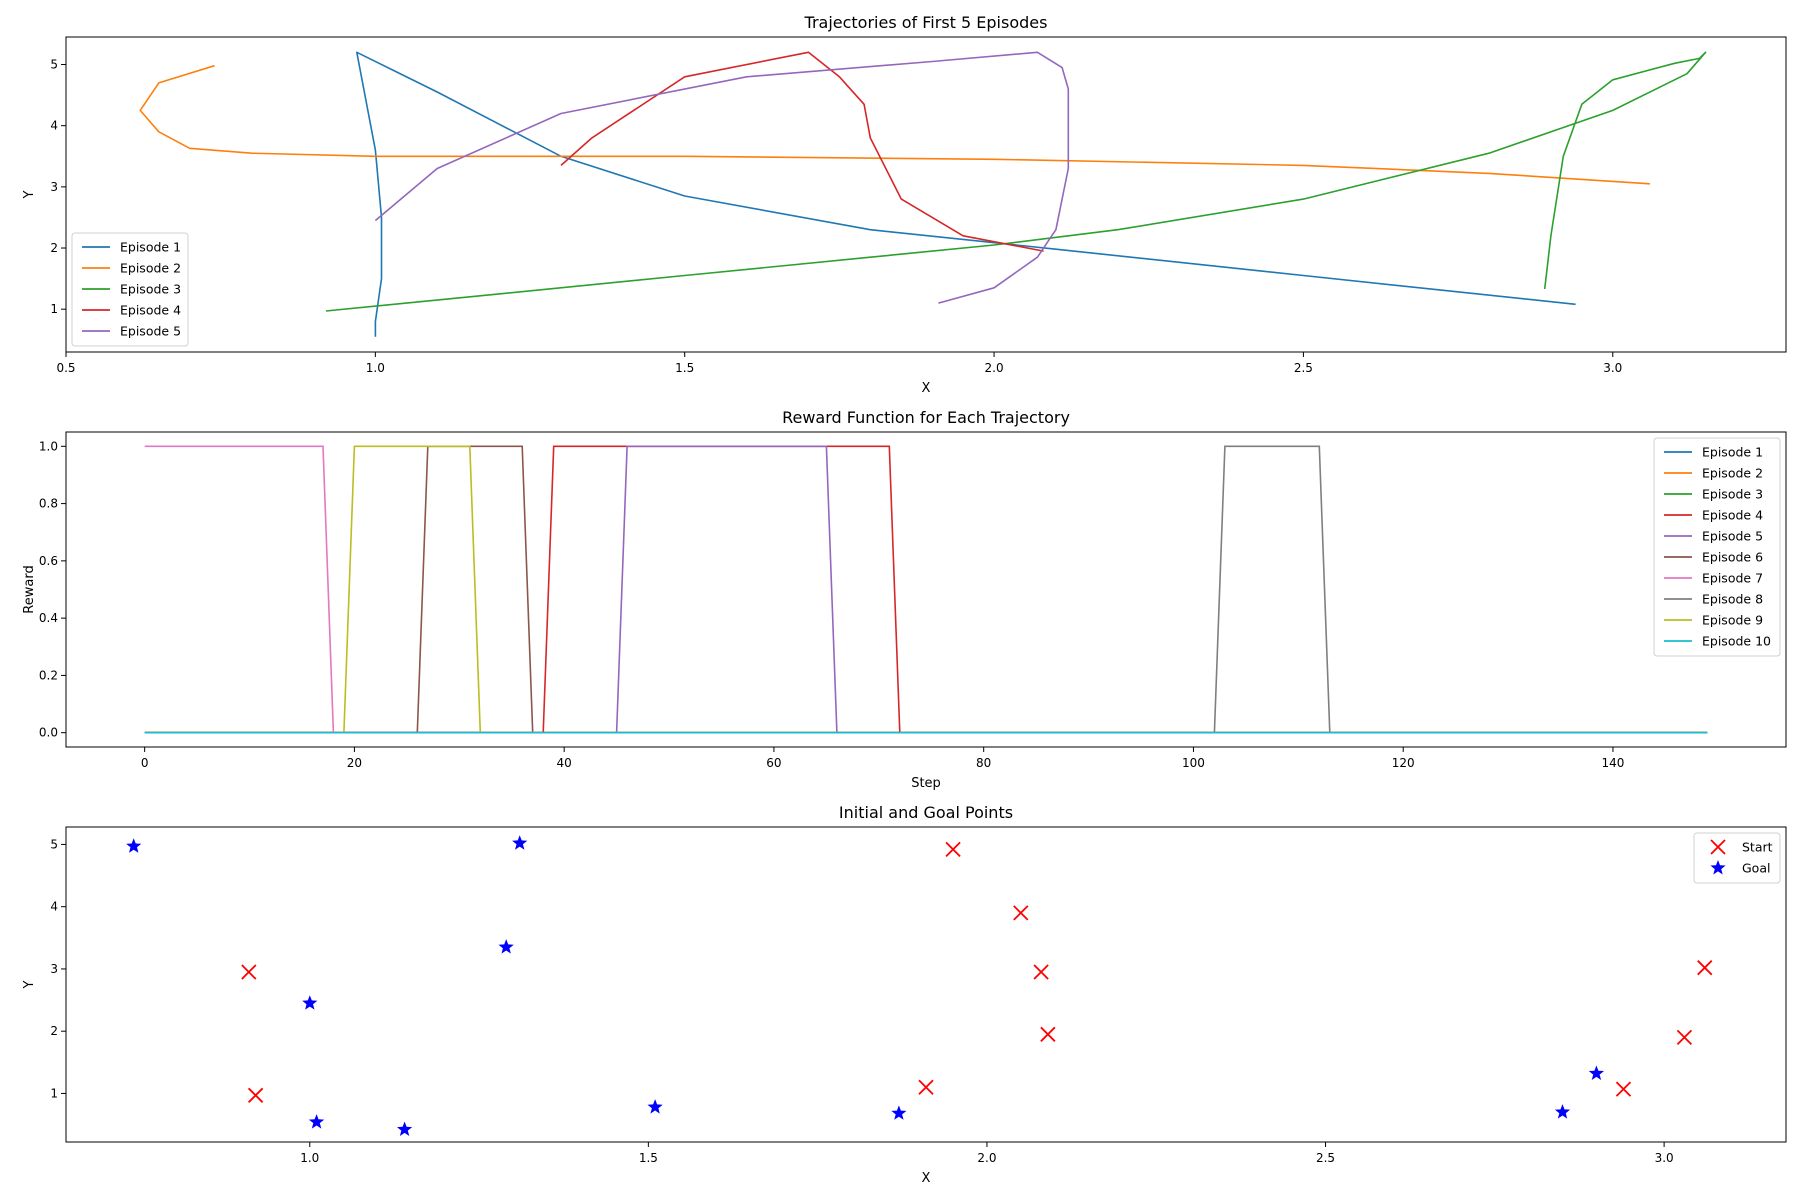  Describe the element at coordinates (773, 763) in the screenshot. I see `x-tick-label: 60` at that location.